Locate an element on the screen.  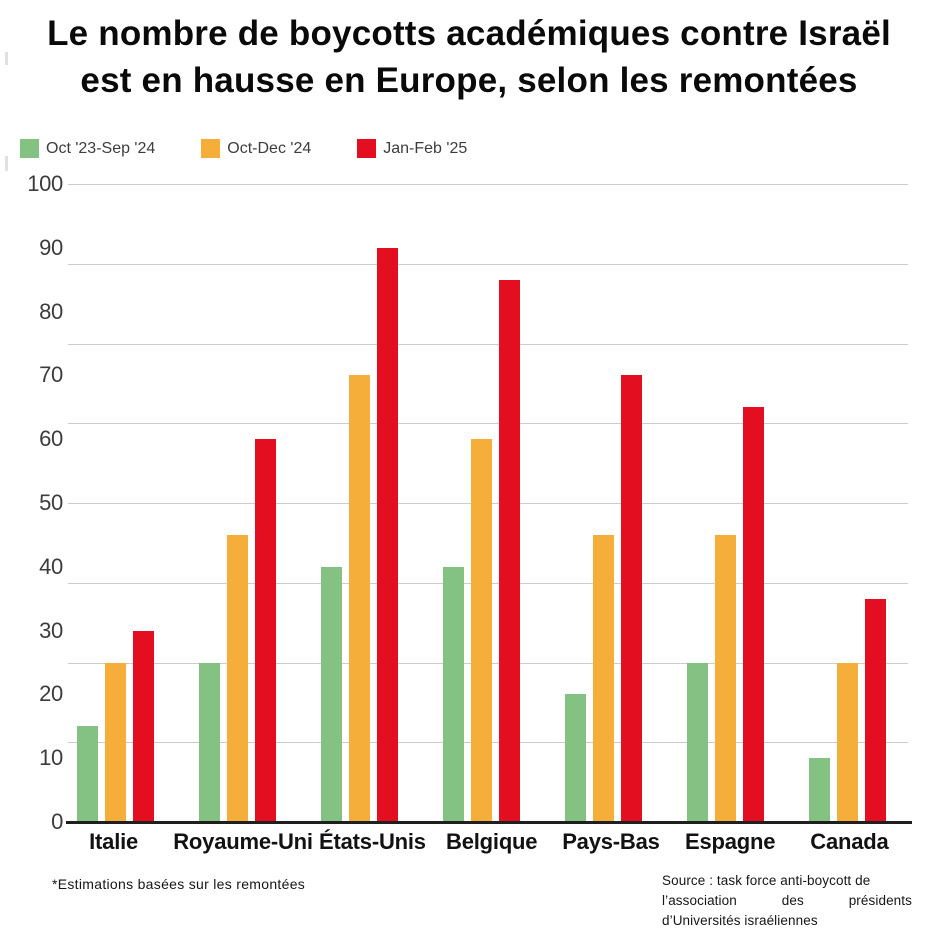
x-category-label-espagne: Espagne is located at coordinates (730, 841).